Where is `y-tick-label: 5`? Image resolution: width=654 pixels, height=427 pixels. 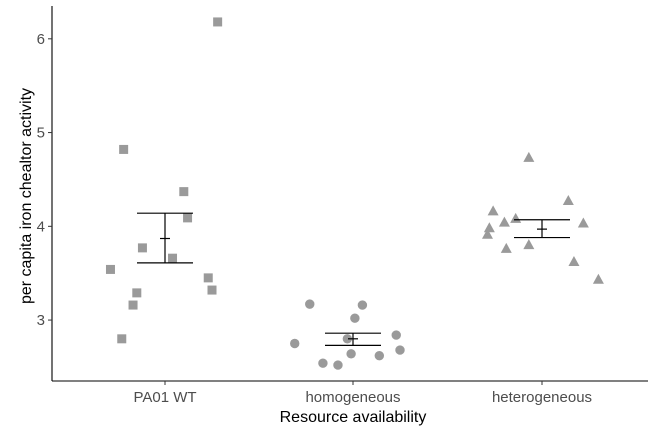 y-tick-label: 5 is located at coordinates (41, 133).